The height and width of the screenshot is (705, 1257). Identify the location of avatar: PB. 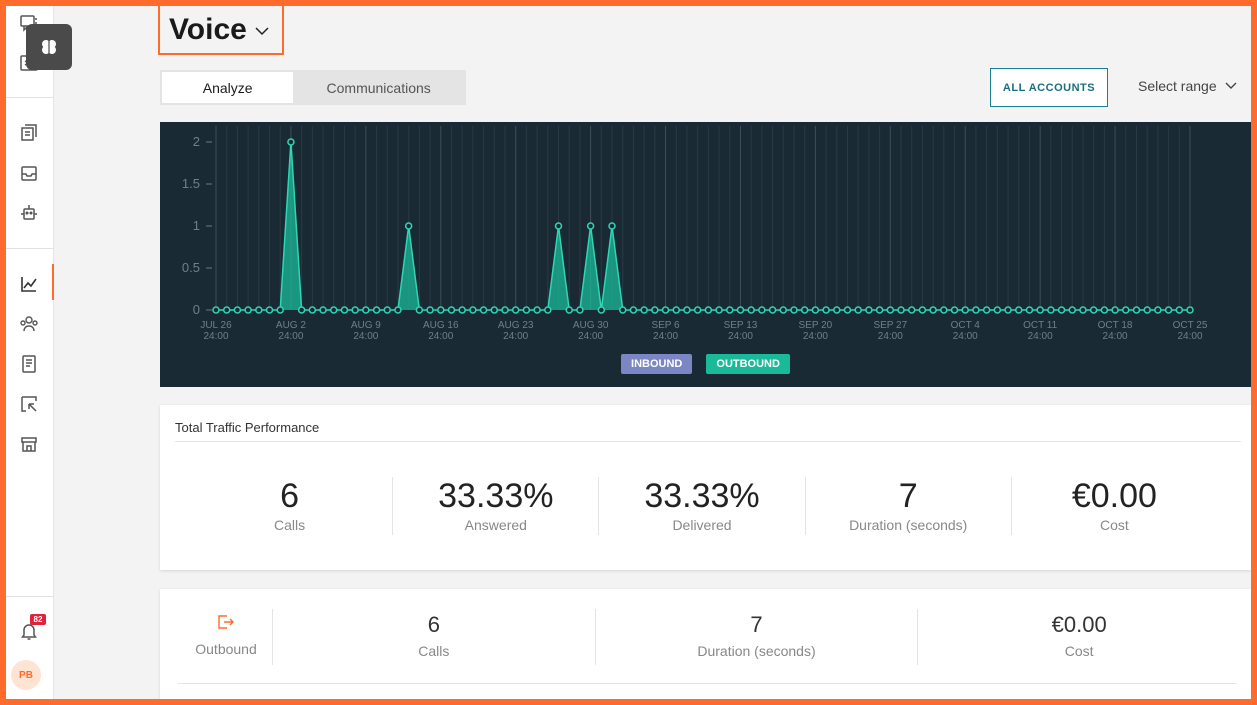
(26, 675).